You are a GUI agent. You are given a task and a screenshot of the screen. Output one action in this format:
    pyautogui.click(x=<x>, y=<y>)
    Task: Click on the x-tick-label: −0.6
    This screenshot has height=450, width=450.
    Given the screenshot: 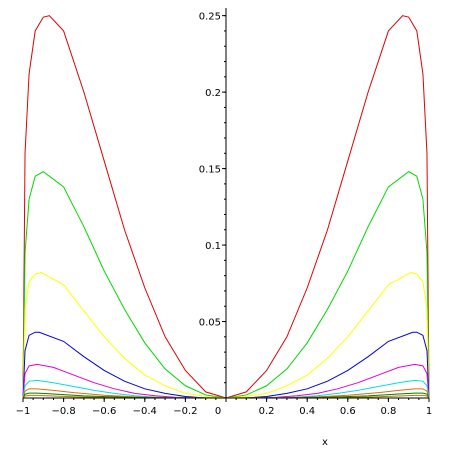 What is the action you would take?
    pyautogui.click(x=104, y=411)
    